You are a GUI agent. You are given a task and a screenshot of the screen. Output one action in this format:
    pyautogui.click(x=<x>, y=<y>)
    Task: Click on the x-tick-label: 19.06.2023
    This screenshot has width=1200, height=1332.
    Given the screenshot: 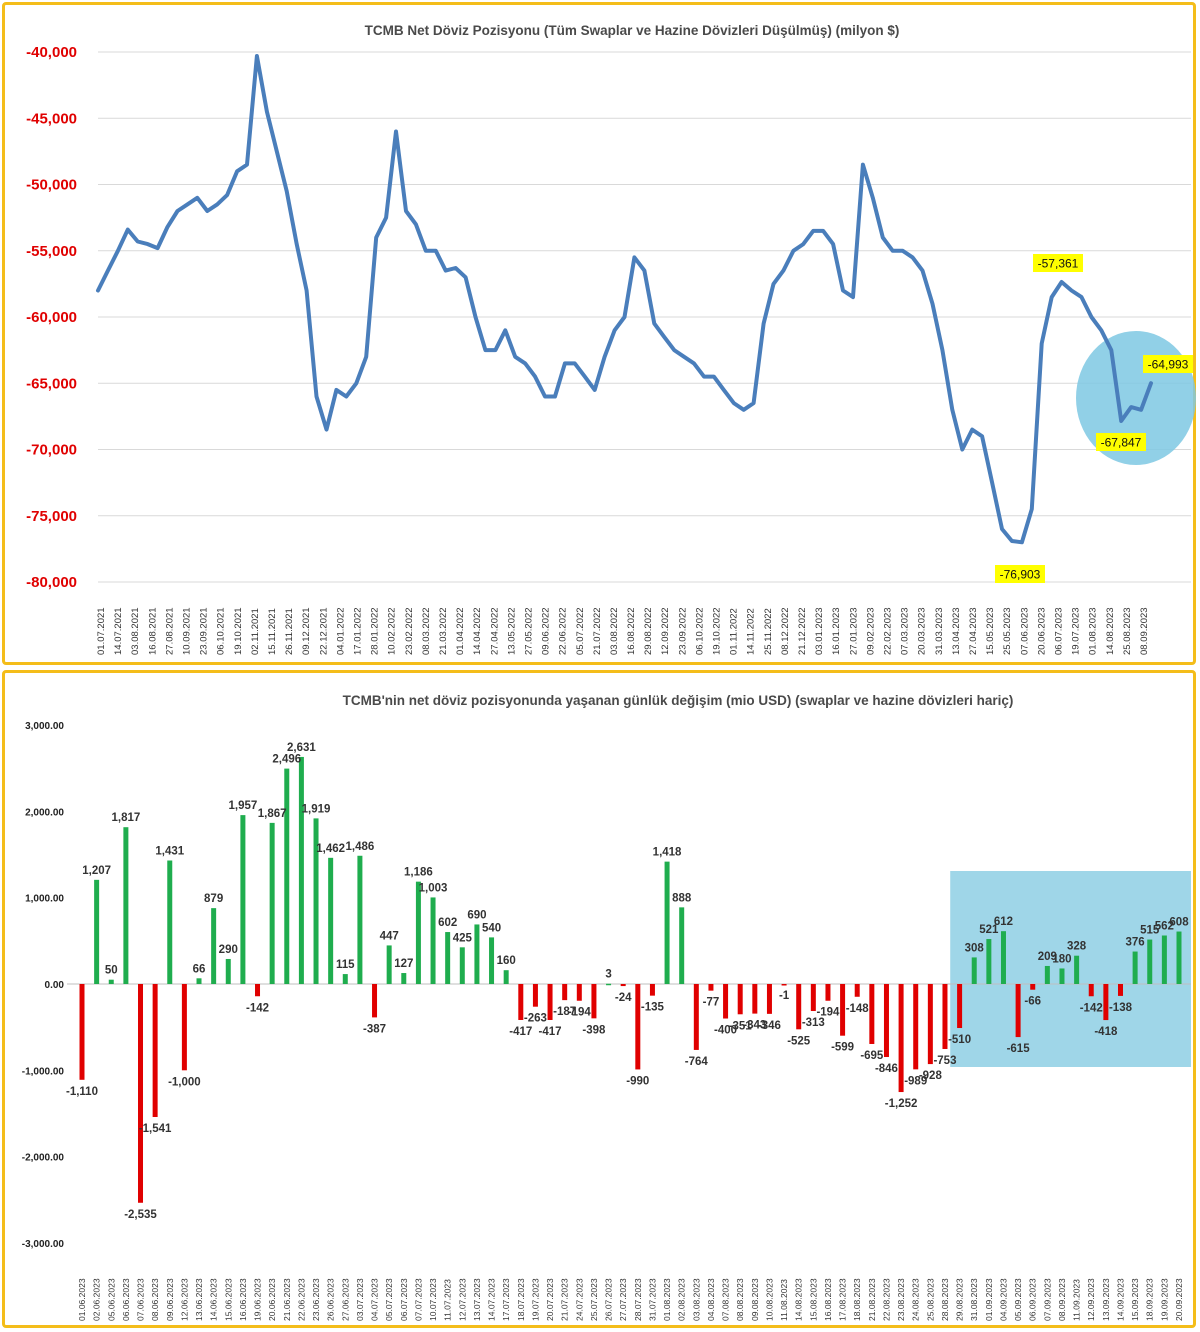 What is the action you would take?
    pyautogui.click(x=258, y=1299)
    